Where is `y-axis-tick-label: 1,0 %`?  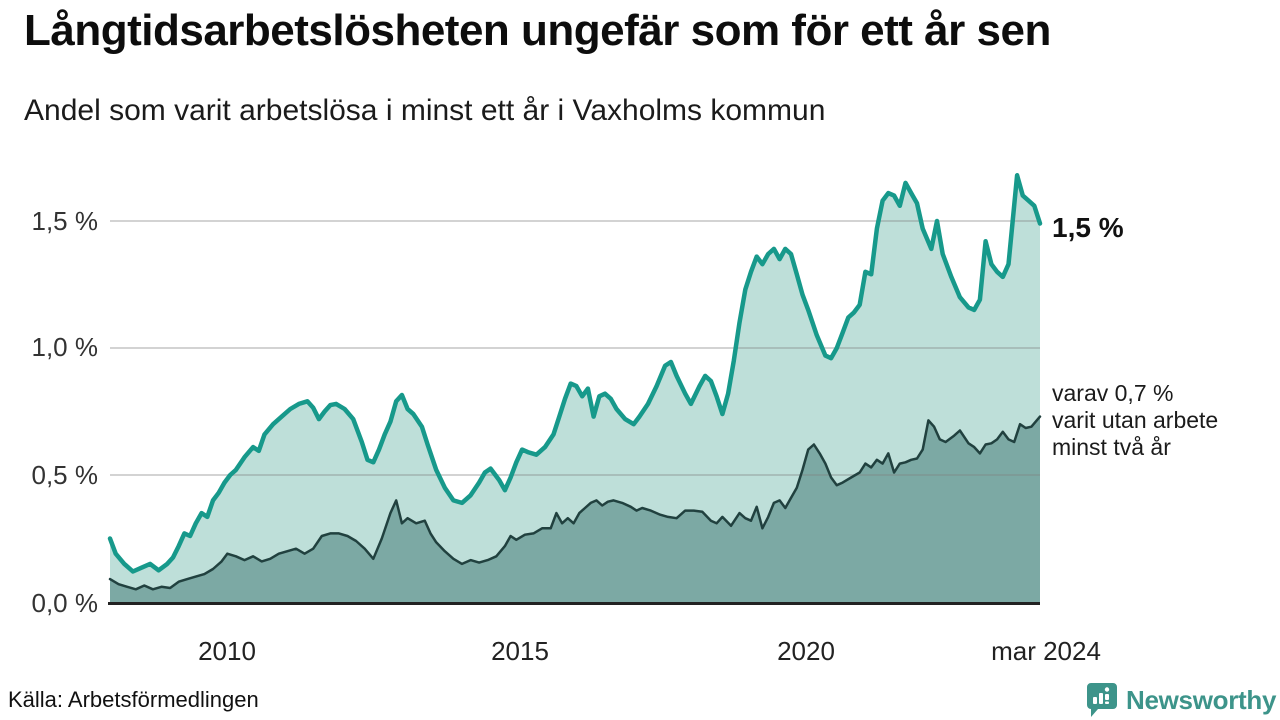
y-axis-tick-label: 1,0 % is located at coordinates (65, 347).